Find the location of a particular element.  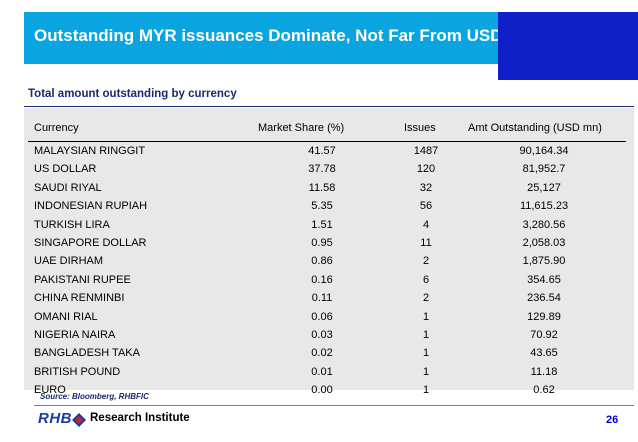

cell-market-share: 41.57 is located at coordinates (322, 151).